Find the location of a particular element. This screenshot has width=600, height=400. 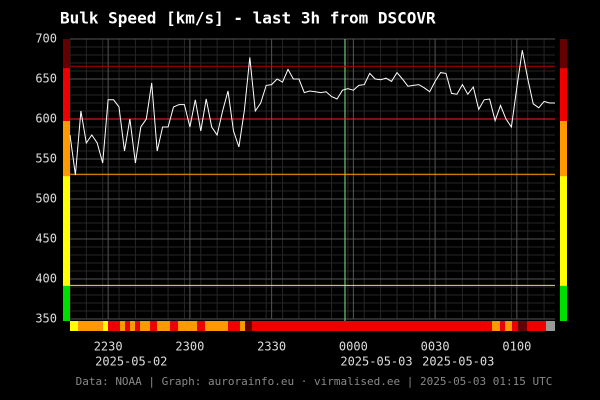

x-tick-label: 2230 is located at coordinates (108, 347).